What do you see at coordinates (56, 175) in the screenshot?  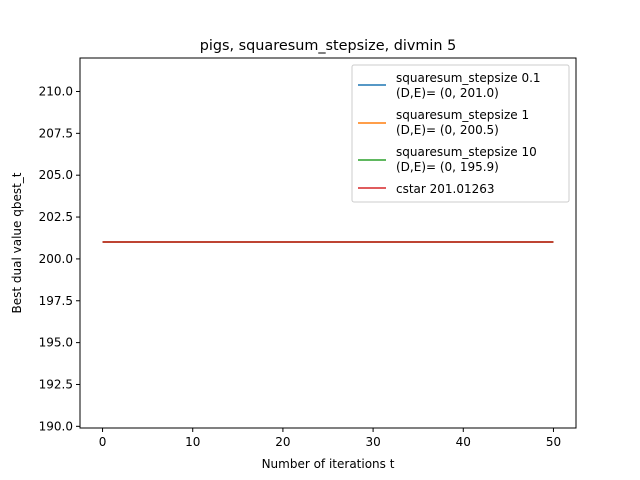 I see `y-tick-label: 205.0` at bounding box center [56, 175].